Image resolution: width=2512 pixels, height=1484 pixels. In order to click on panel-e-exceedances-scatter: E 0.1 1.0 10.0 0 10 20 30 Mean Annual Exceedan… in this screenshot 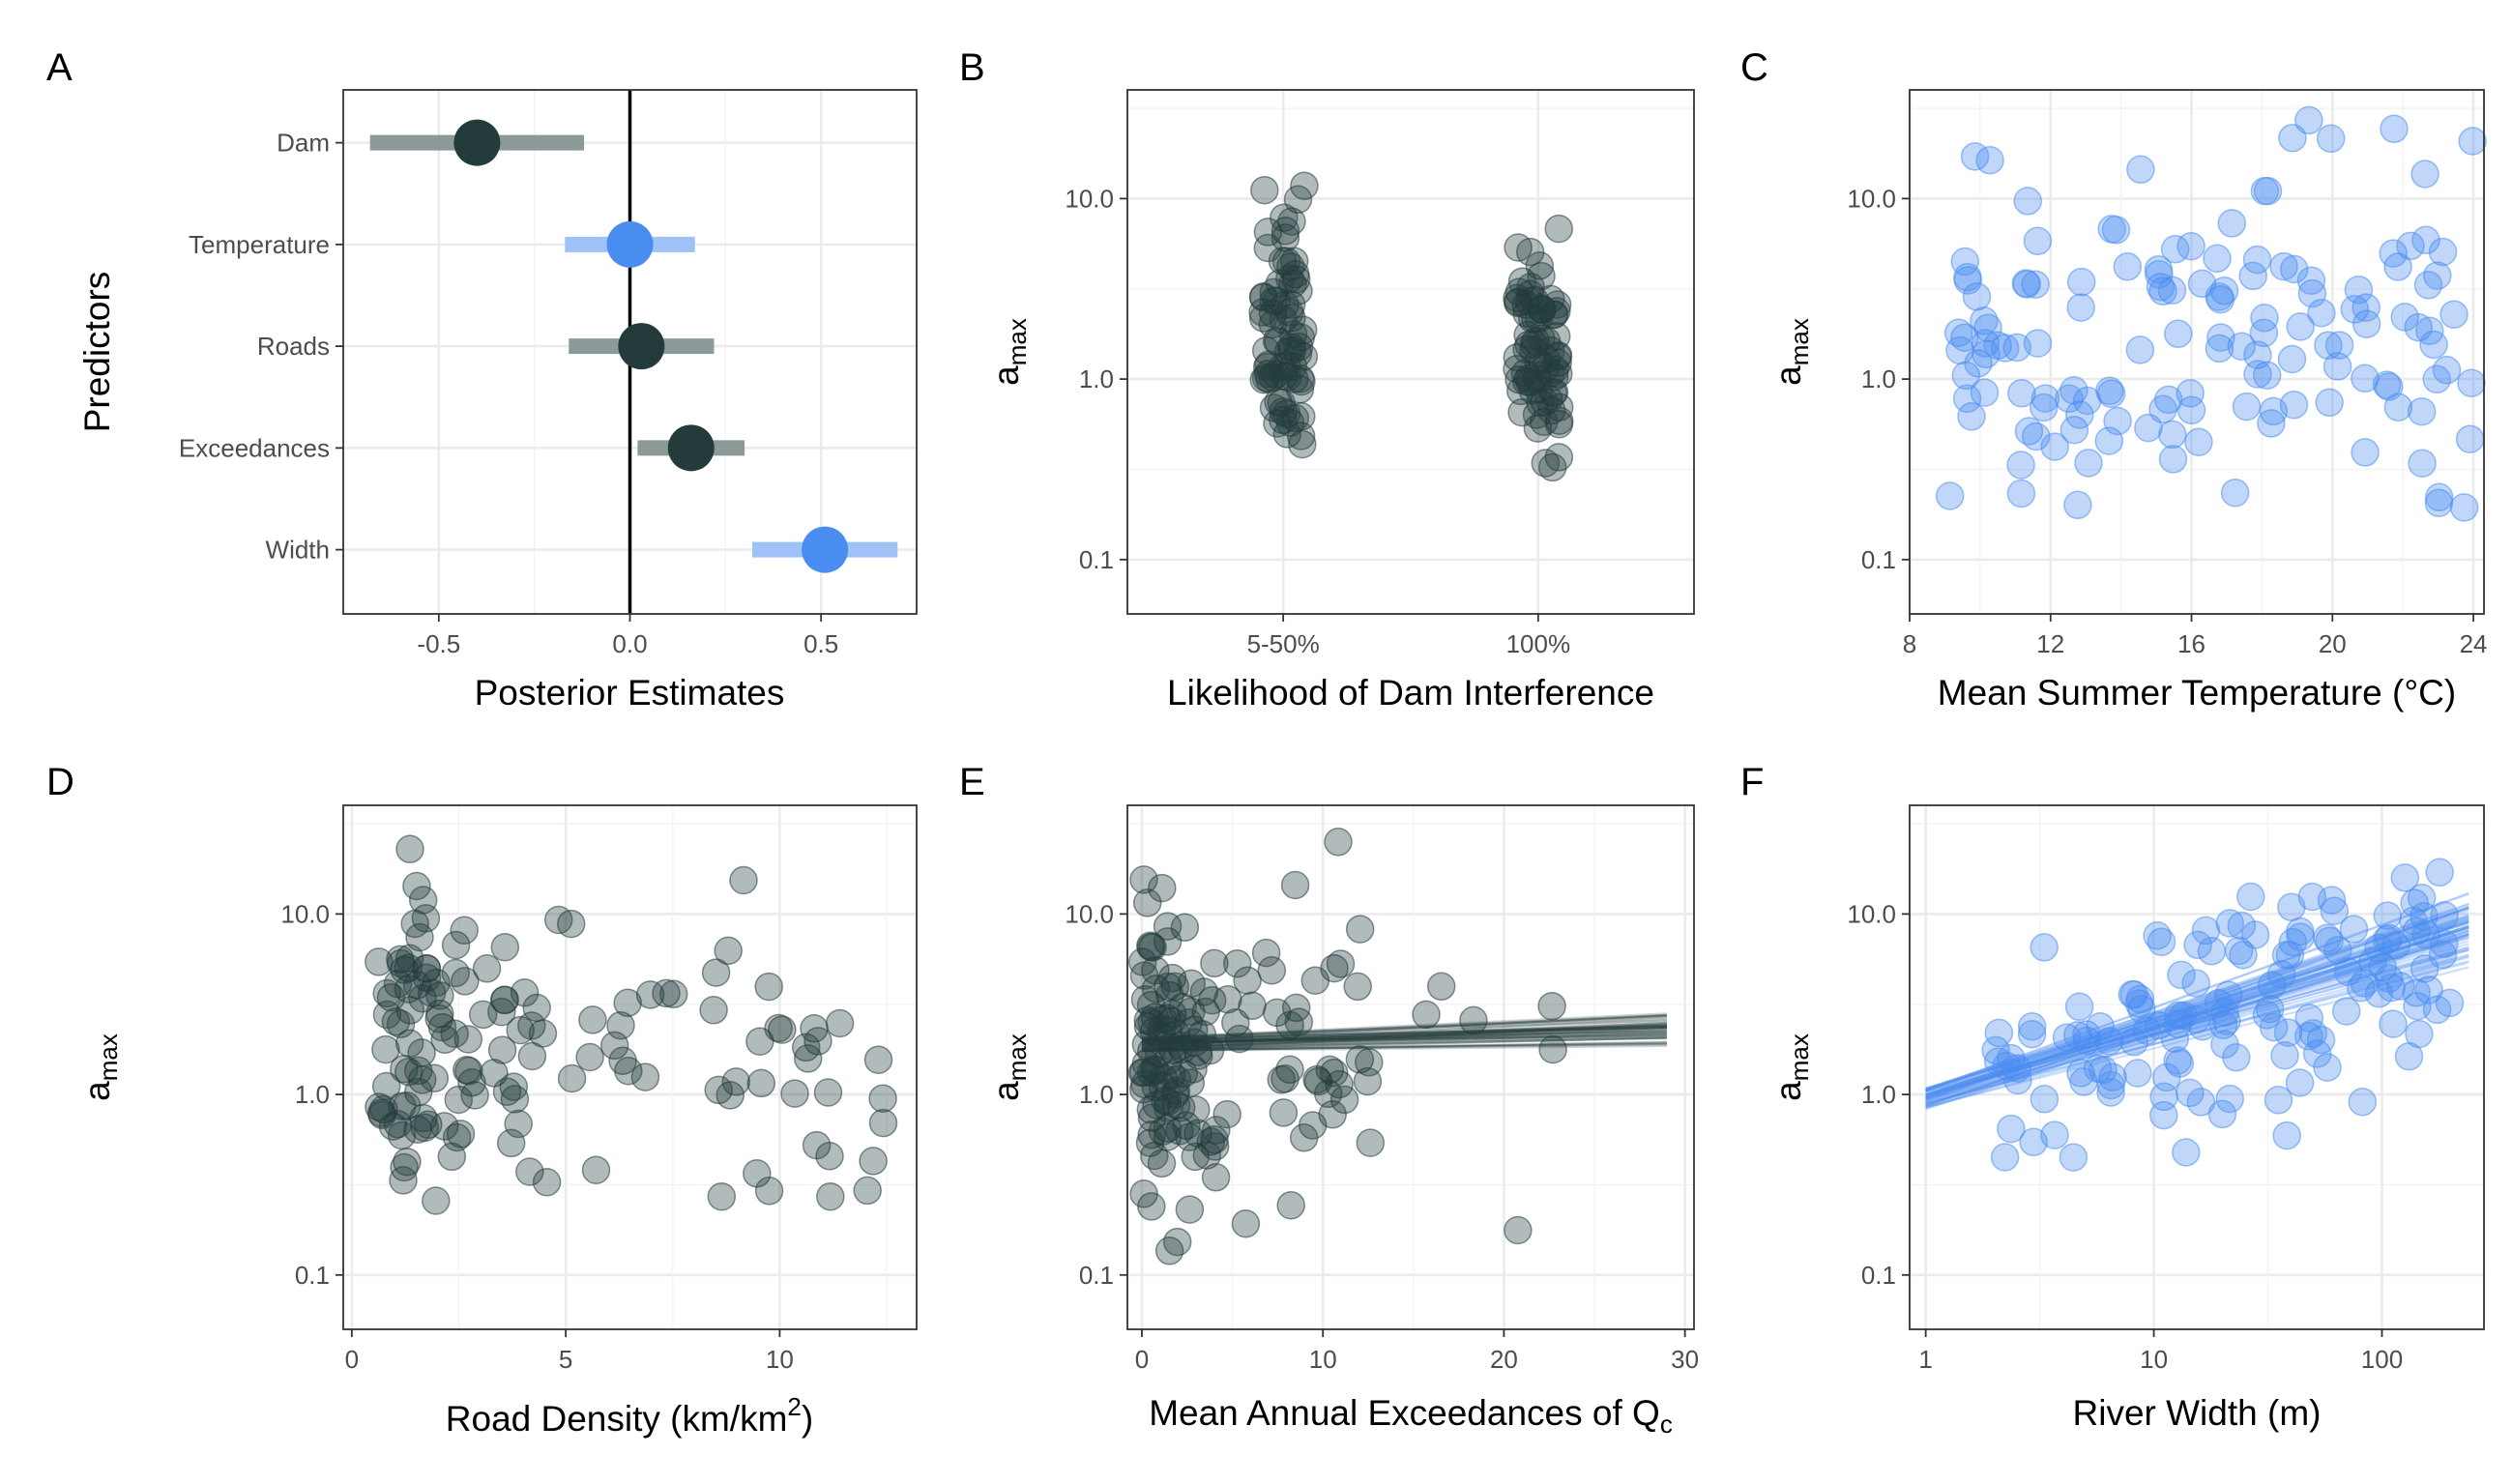, I will do `click(1329, 1100)`.